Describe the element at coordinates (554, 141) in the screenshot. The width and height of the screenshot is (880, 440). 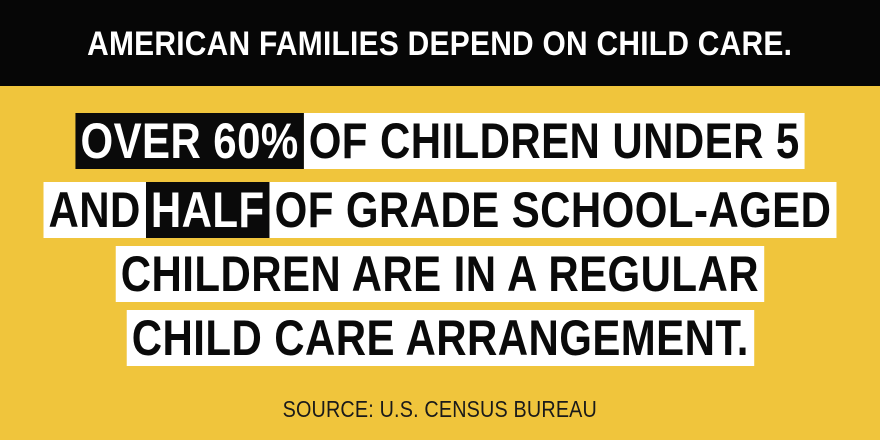
I see `headline-line-1-text: OF CHILDREN UNDER 5` at that location.